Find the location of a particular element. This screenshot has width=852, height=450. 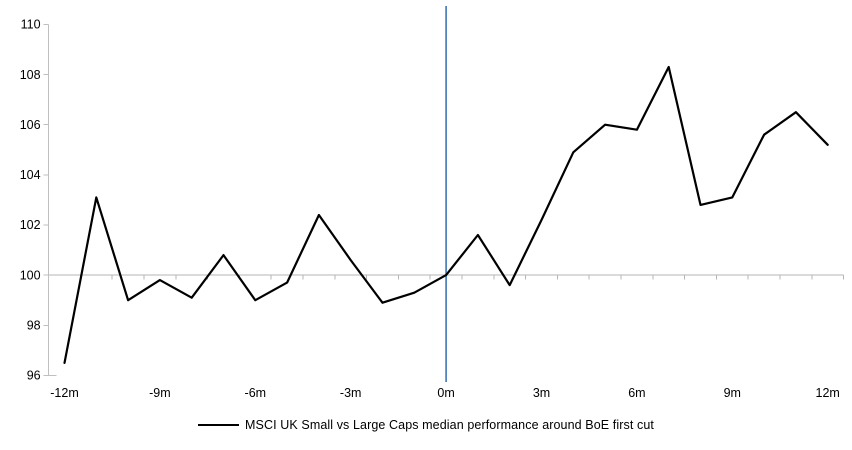

y-axis-label: 102 is located at coordinates (30, 225).